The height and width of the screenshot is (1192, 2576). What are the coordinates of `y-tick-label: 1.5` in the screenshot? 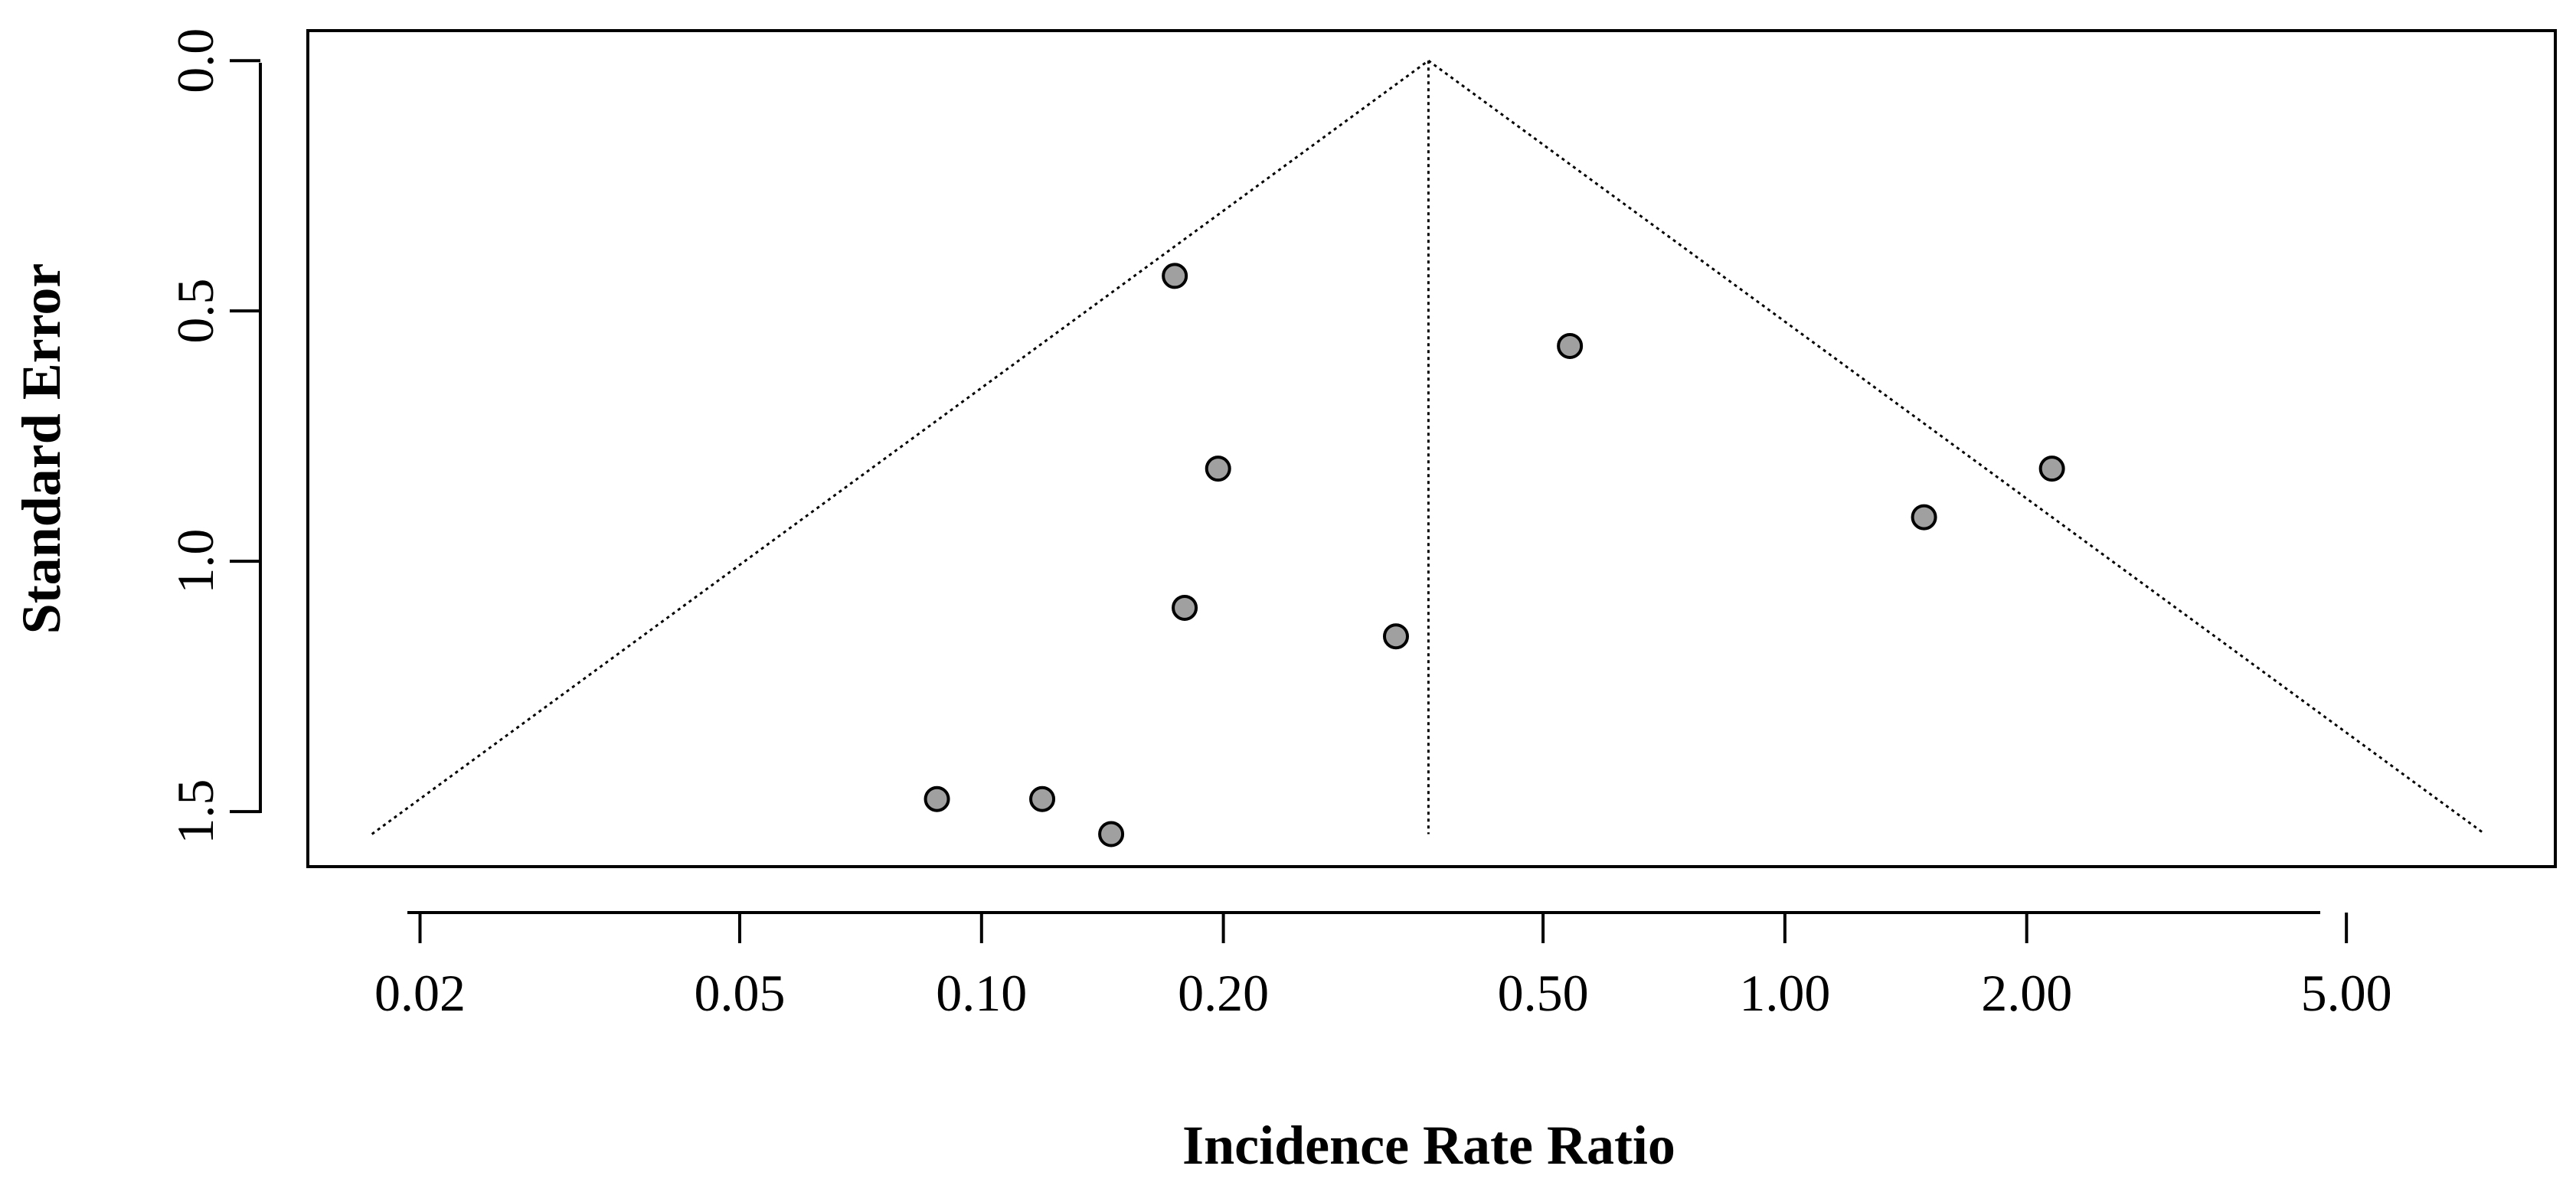 It's located at (195, 811).